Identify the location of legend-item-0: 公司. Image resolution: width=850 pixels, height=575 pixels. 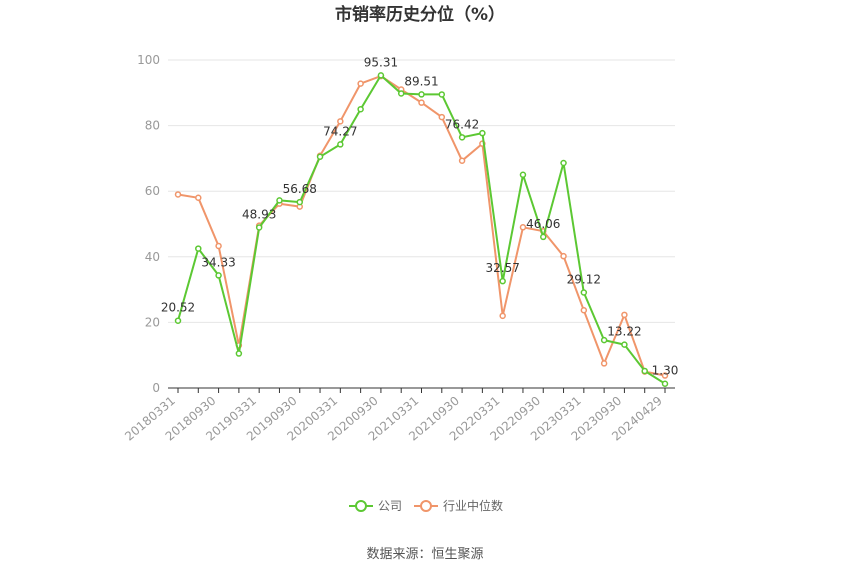
(375, 506).